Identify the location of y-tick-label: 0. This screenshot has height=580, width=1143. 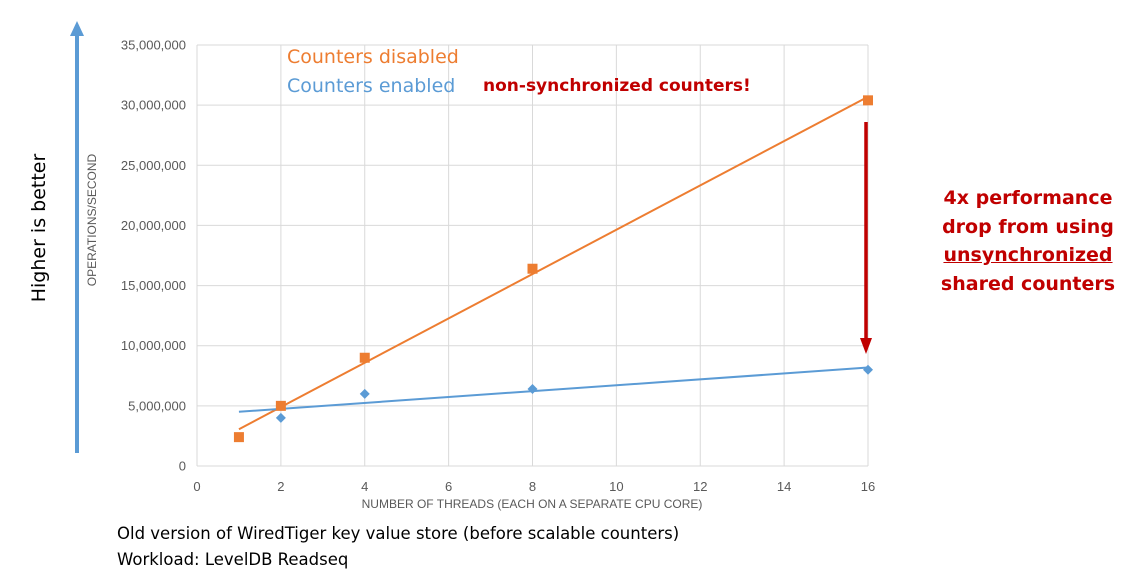
(182, 466).